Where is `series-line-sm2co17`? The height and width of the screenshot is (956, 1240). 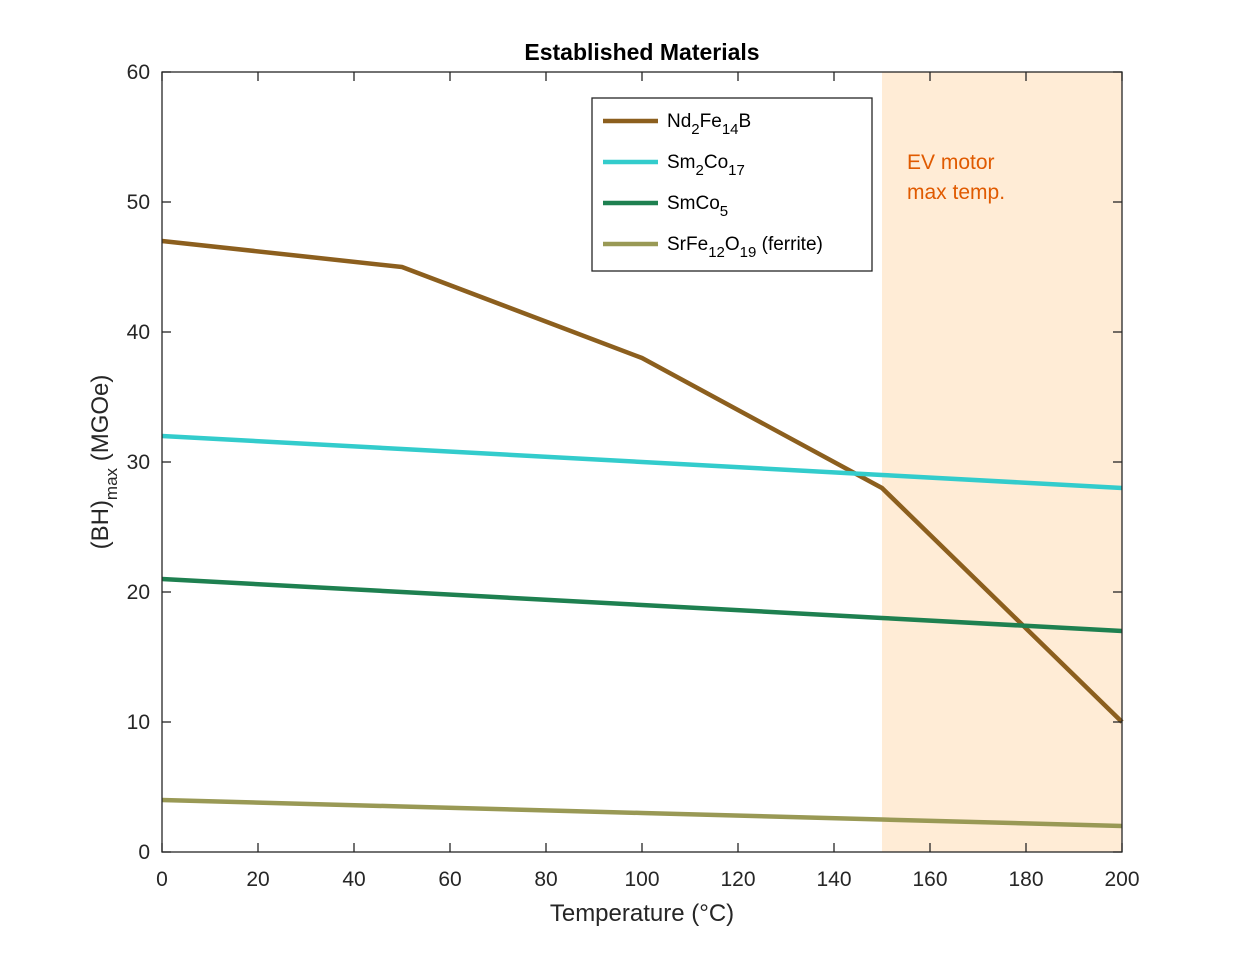
series-line-sm2co17 is located at coordinates (642, 462).